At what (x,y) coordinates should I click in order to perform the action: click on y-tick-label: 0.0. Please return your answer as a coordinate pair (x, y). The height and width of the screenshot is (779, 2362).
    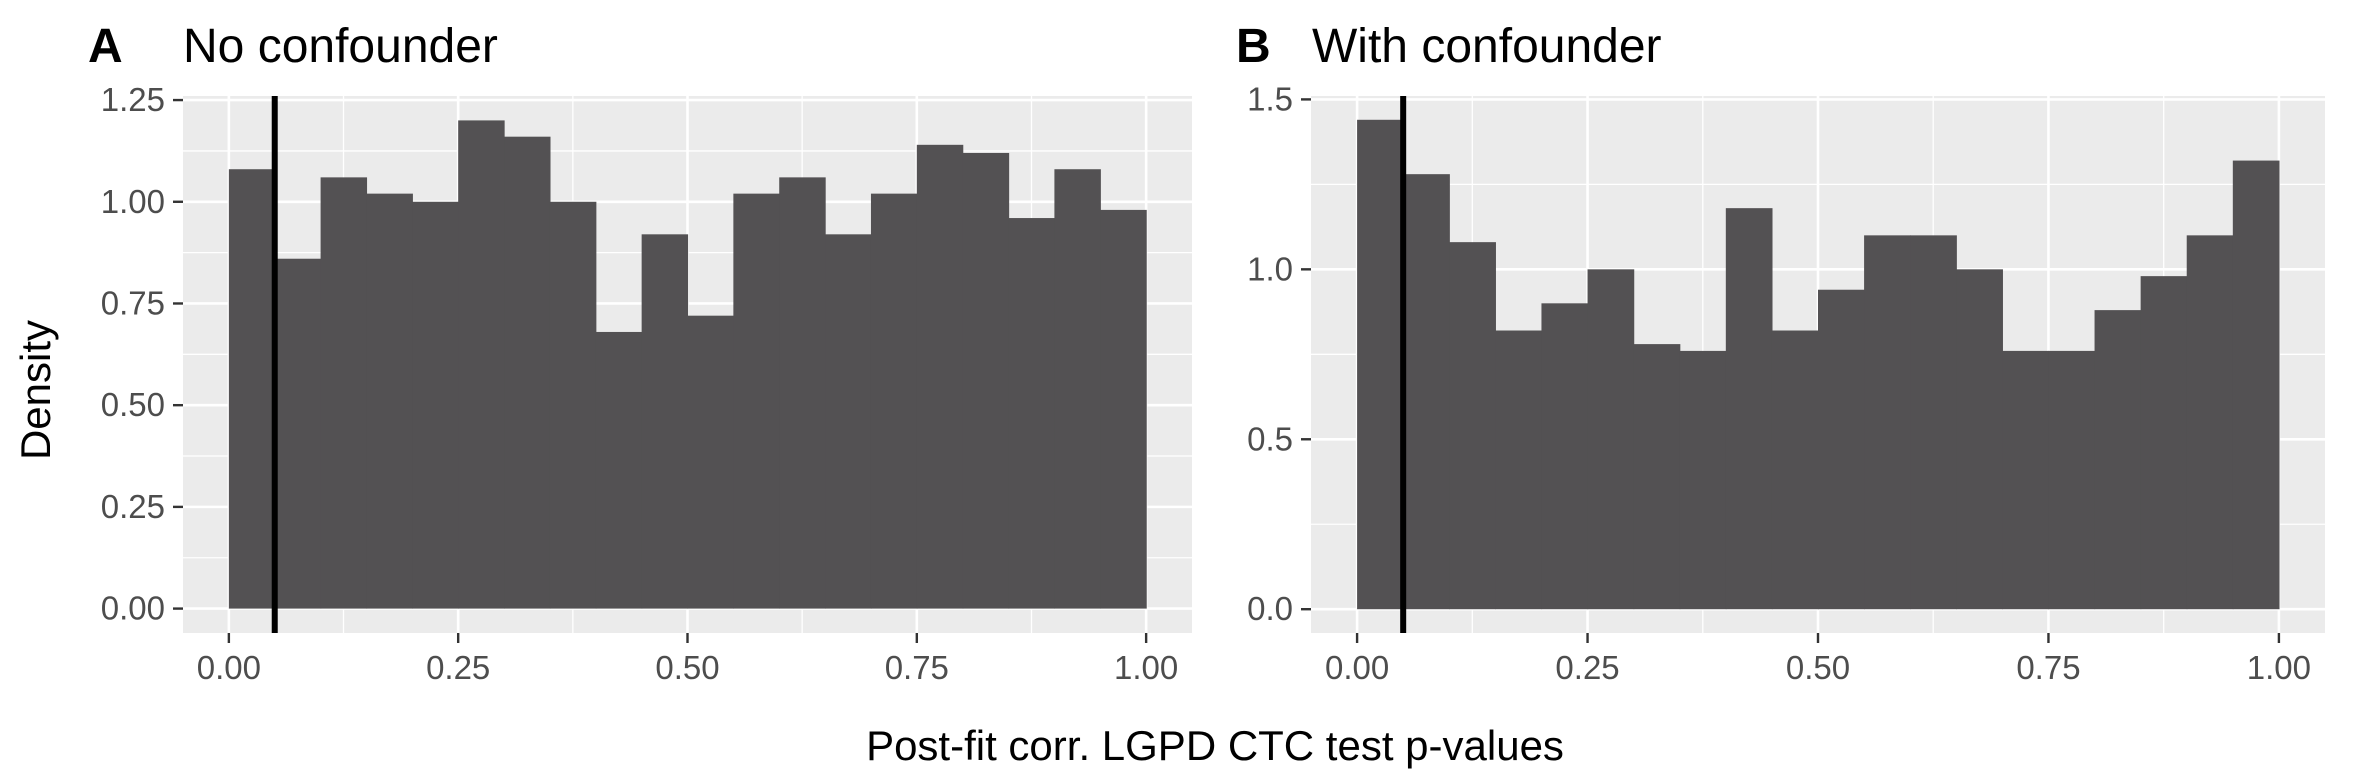
    Looking at the image, I should click on (1270, 608).